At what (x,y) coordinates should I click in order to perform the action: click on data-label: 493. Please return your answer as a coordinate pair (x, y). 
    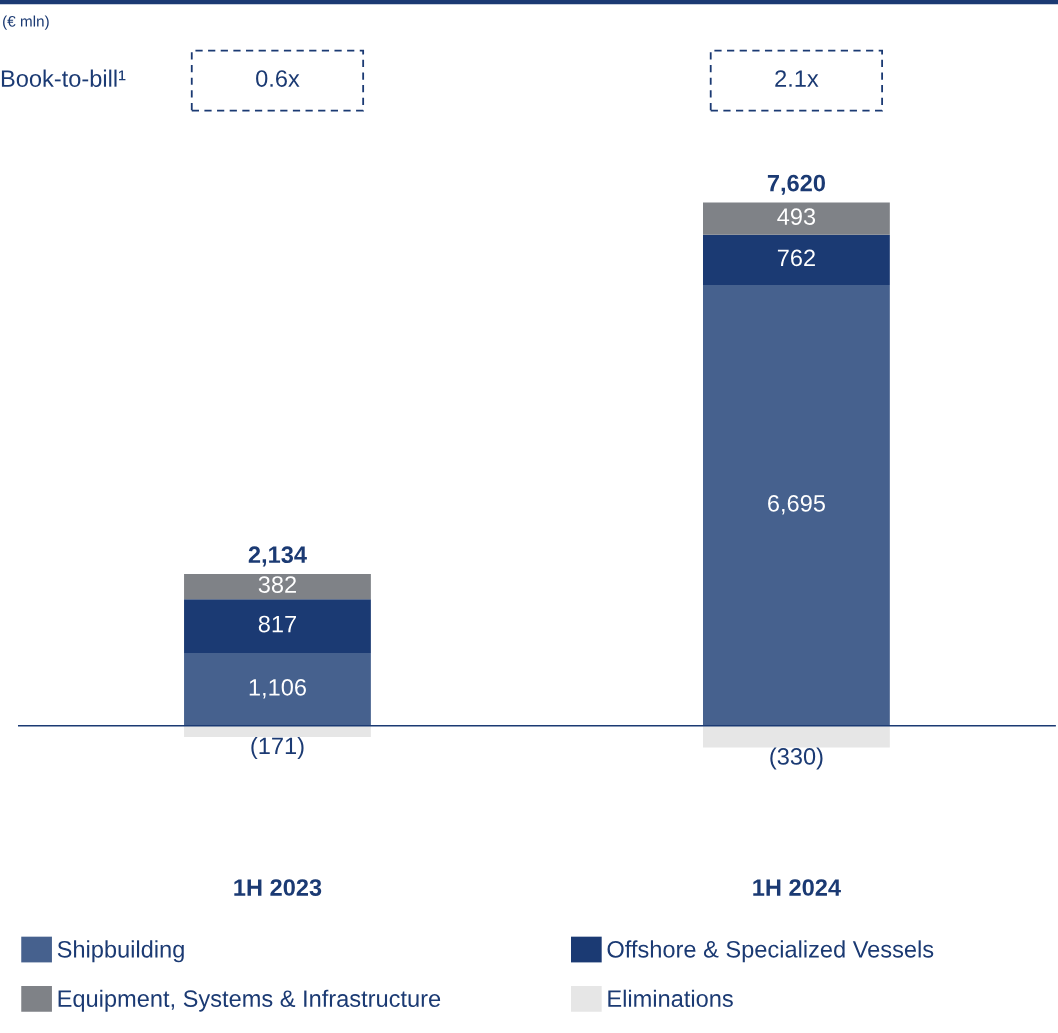
    Looking at the image, I should click on (796, 216).